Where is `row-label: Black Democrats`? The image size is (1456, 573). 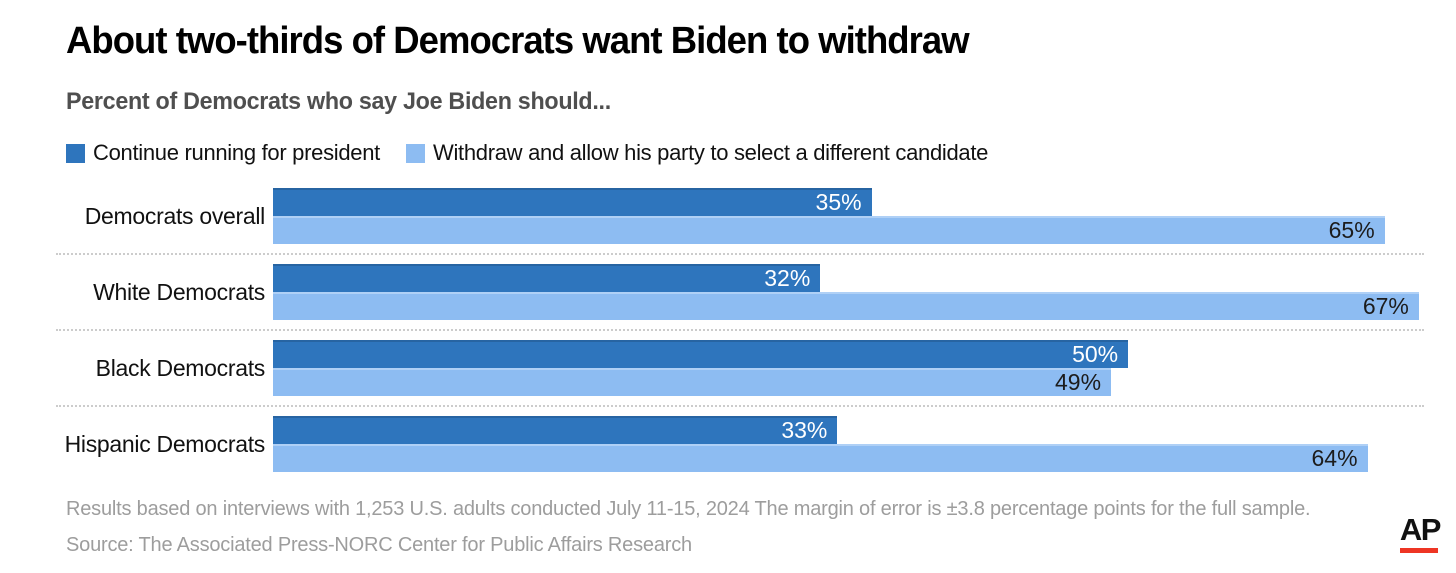
row-label: Black Democrats is located at coordinates (180, 367).